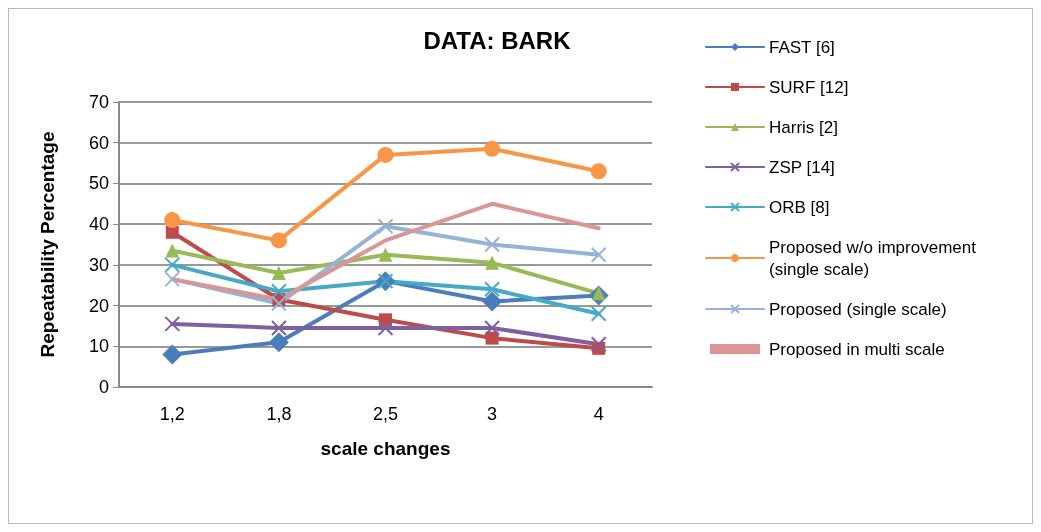 This screenshot has height=532, width=1041. I want to click on y-tick-label: 50, so click(98, 183).